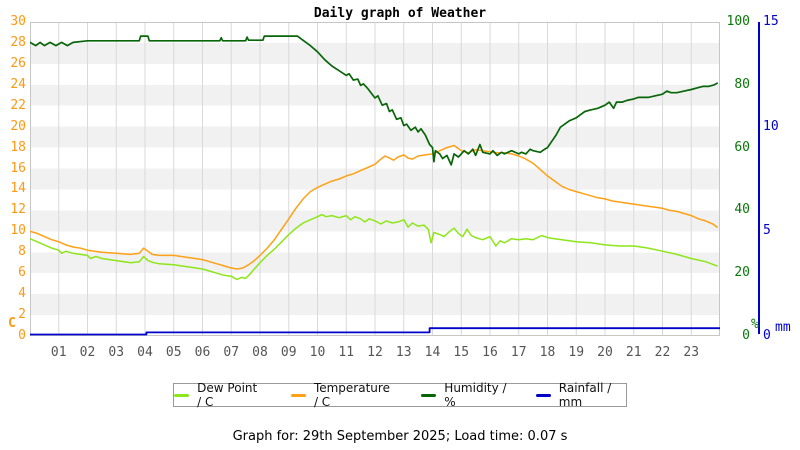 The height and width of the screenshot is (450, 800). Describe the element at coordinates (18, 189) in the screenshot. I see `temperature-axis-tick: 14` at that location.